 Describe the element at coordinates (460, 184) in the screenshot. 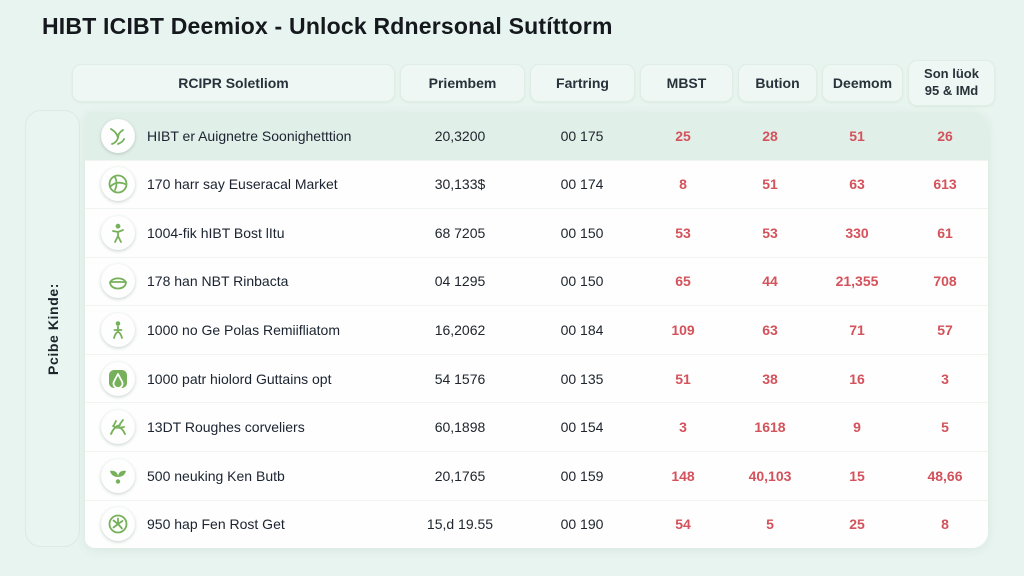

I see `priembem-value: 30,133$` at that location.